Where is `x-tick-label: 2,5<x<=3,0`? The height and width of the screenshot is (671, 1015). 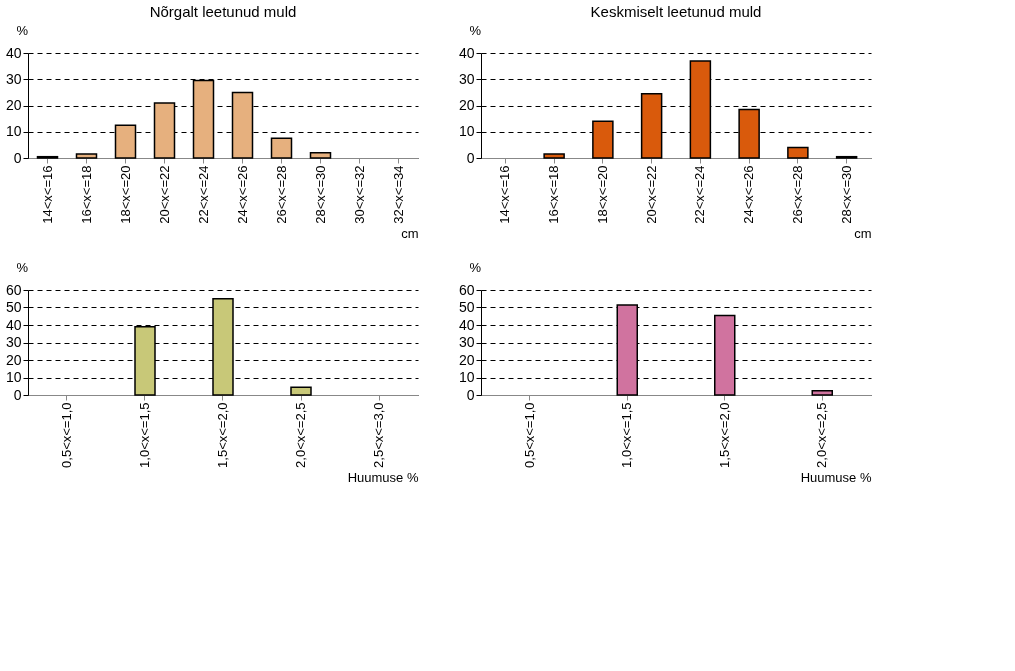 x-tick-label: 2,5<x<=3,0 is located at coordinates (378, 435).